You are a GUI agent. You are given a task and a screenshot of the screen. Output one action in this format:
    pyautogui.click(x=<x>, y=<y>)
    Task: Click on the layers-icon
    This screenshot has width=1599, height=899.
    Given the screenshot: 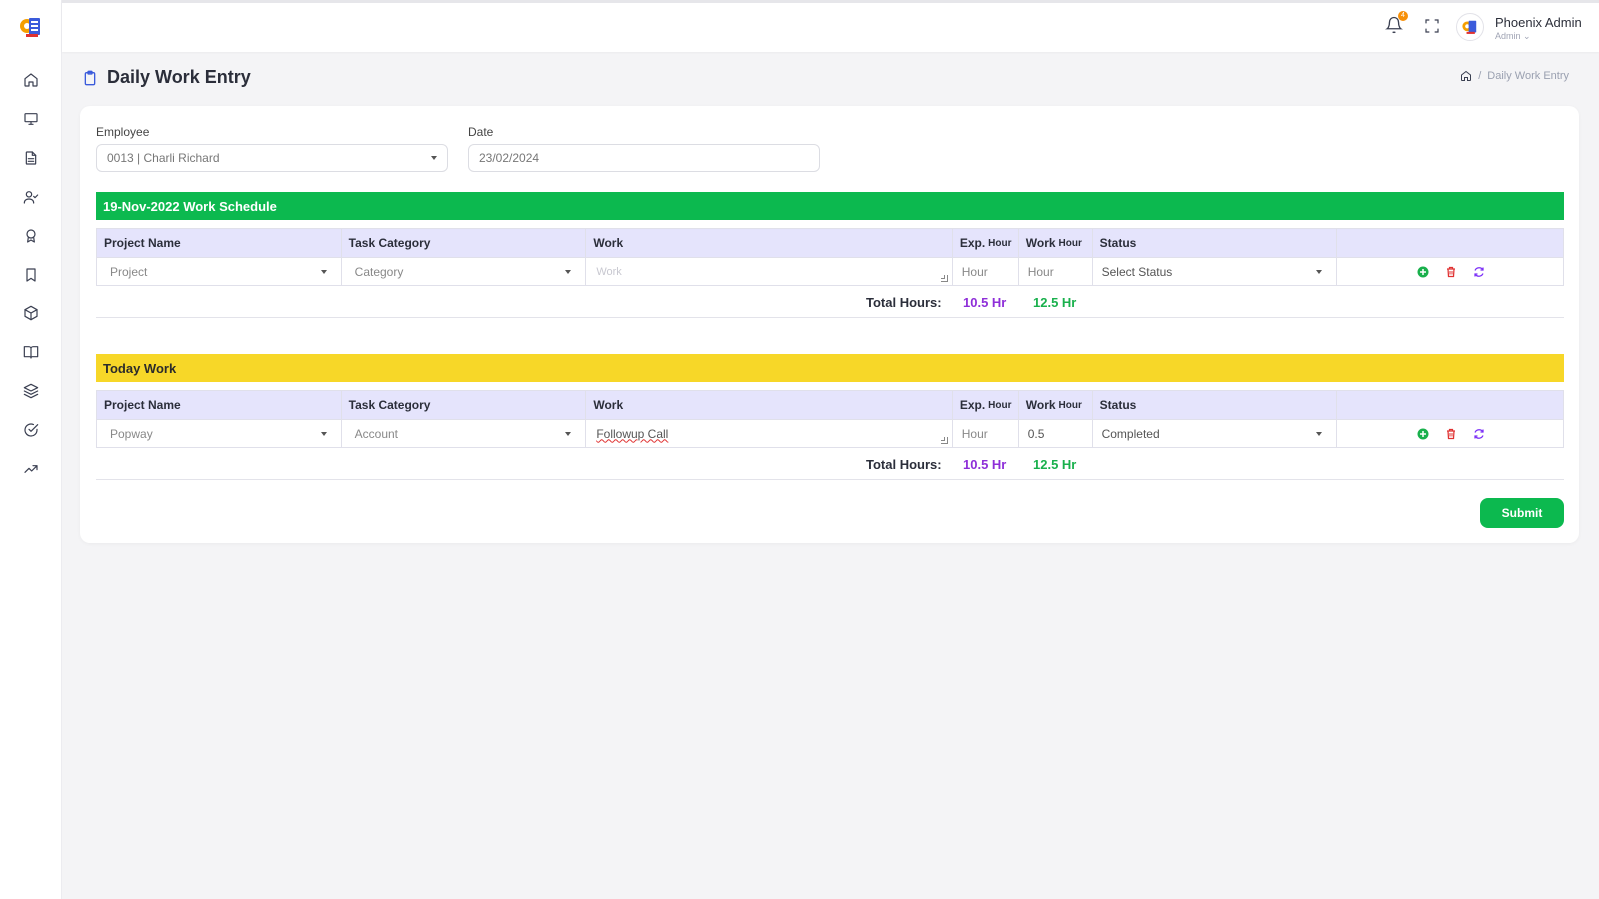 What is the action you would take?
    pyautogui.click(x=31, y=391)
    